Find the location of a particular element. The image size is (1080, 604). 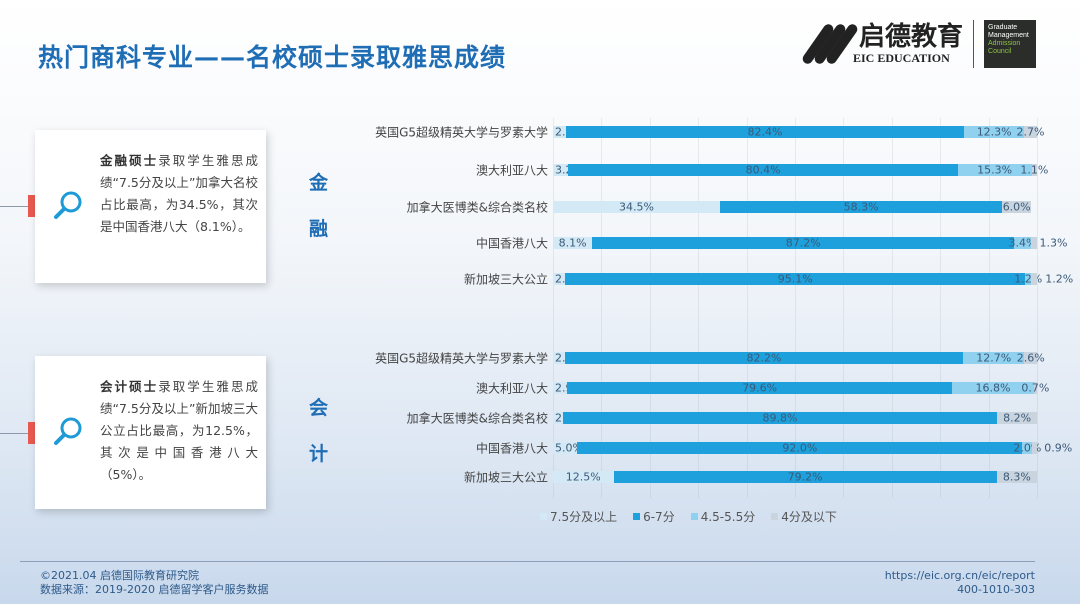

data-label: 87.2% is located at coordinates (803, 243).